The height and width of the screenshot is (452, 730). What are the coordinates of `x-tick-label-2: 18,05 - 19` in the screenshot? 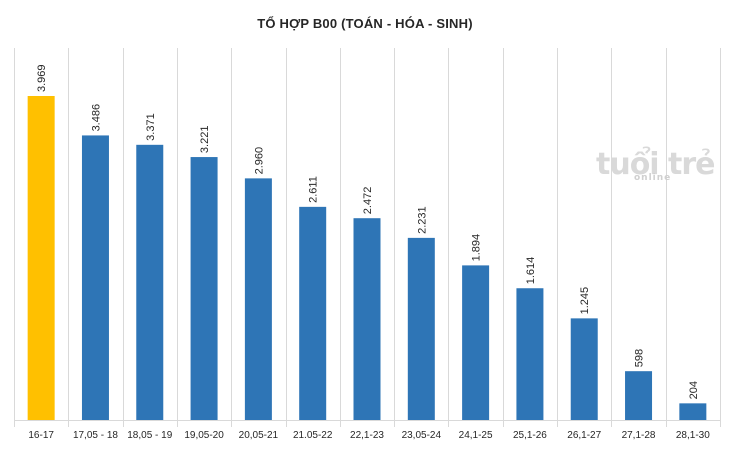 It's located at (149, 435).